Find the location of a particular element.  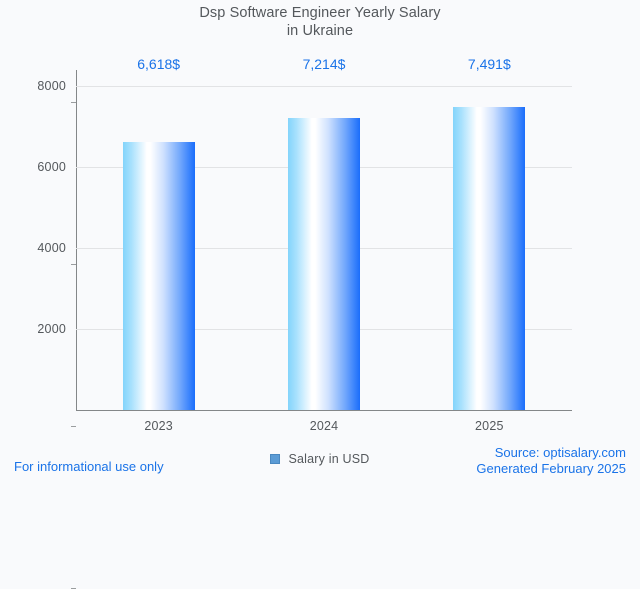

data-label-2023: 6,618$ is located at coordinates (159, 64).